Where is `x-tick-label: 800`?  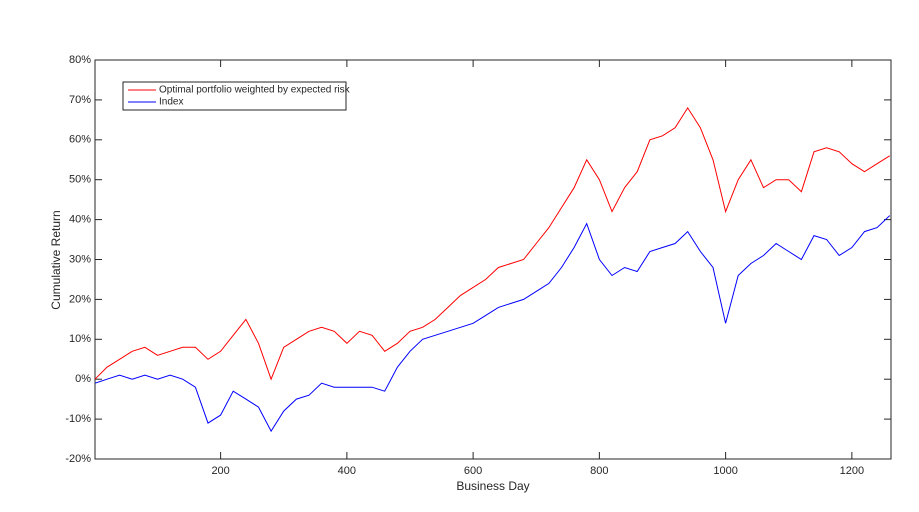
x-tick-label: 800 is located at coordinates (599, 471).